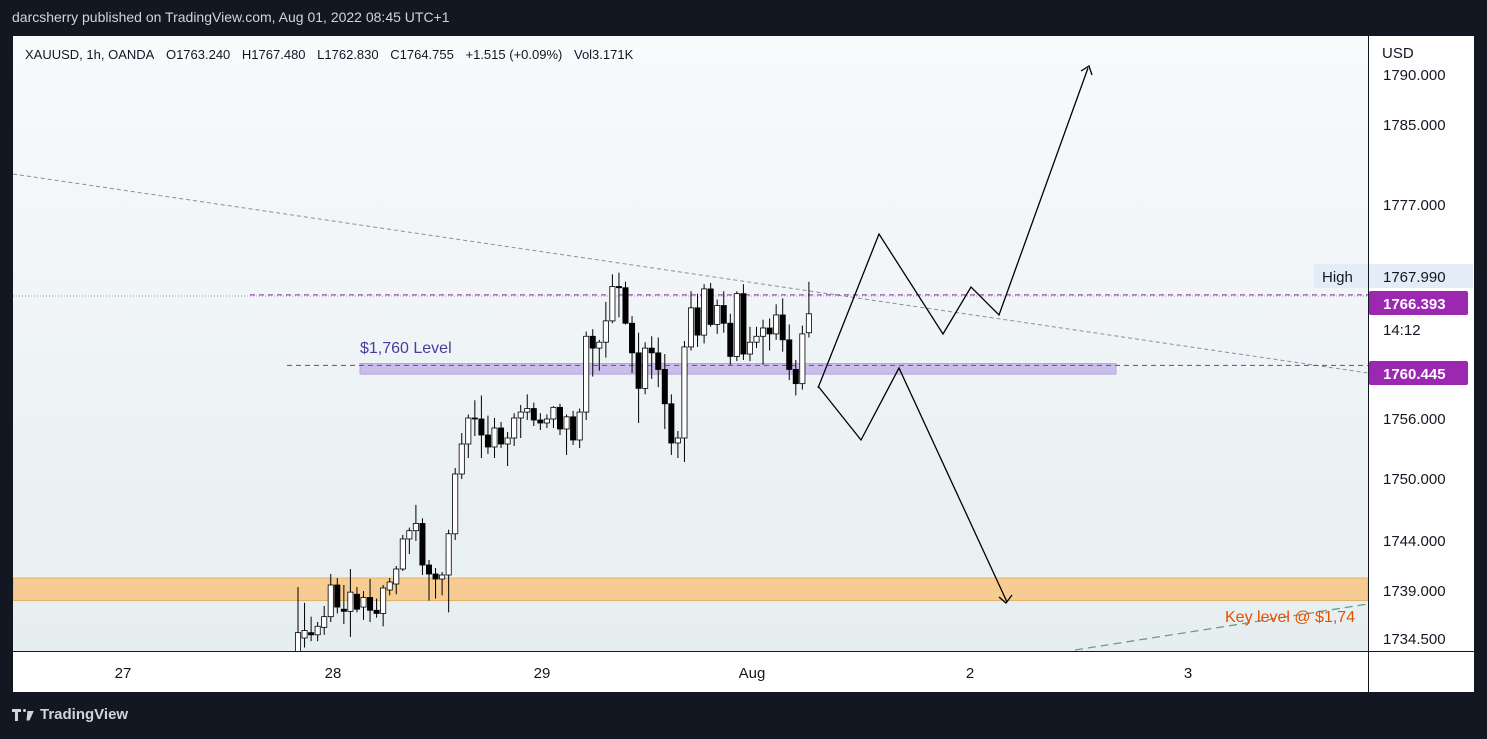 This screenshot has height=739, width=1487. Describe the element at coordinates (1414, 419) in the screenshot. I see `y-tick-label: 1756.000` at that location.